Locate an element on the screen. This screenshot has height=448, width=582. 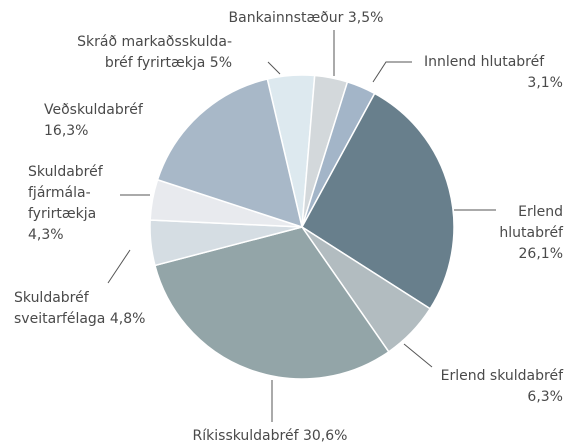
category-label: Veðskuldabréf is located at coordinates (94, 110).